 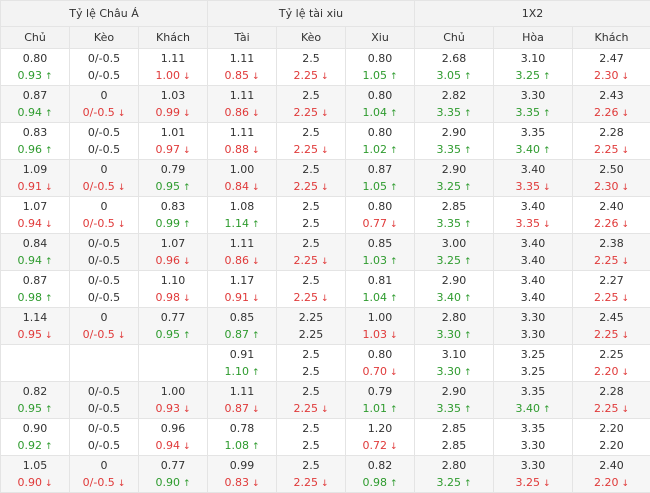 What do you see at coordinates (173, 206) in the screenshot?
I see `previous-odds-value: 0.83` at bounding box center [173, 206].